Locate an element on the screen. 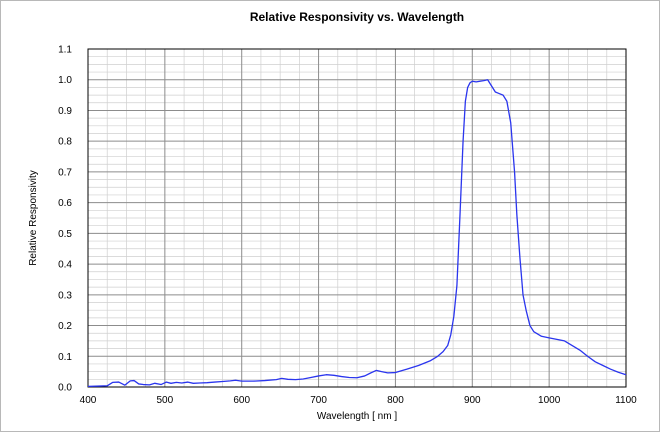  x-tick-label: 400 is located at coordinates (88, 400).